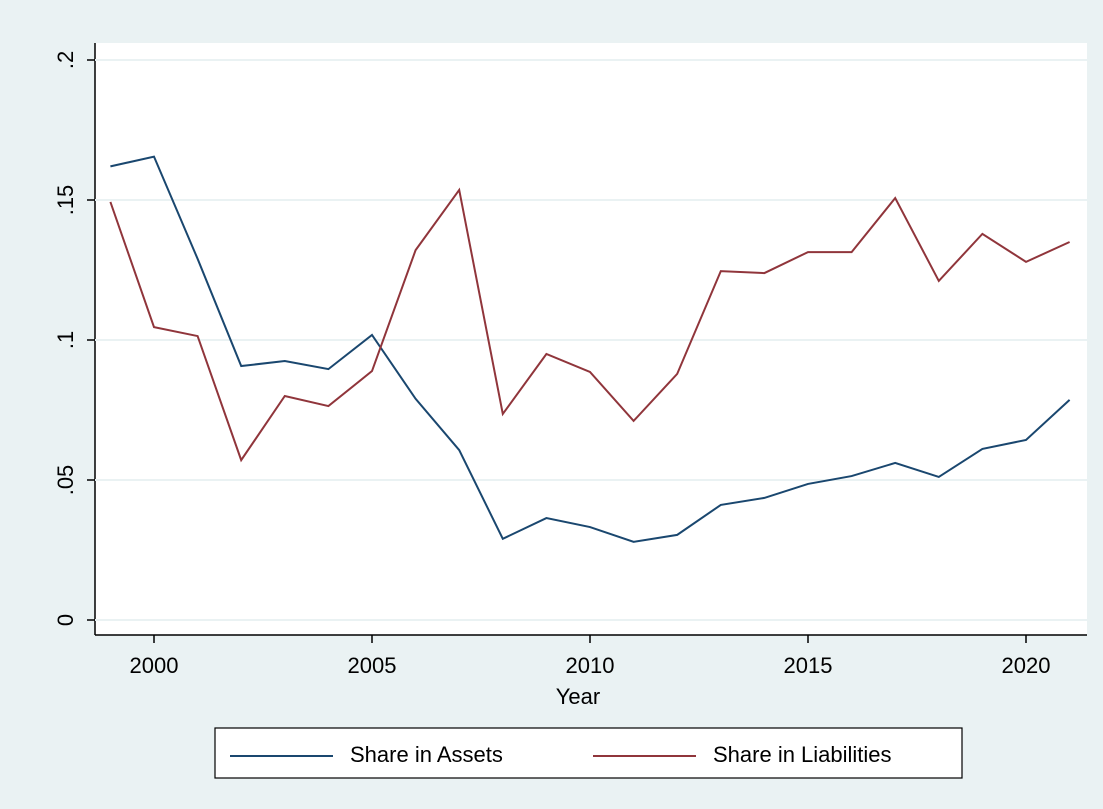 Image resolution: width=1103 pixels, height=809 pixels. What do you see at coordinates (65, 60) in the screenshot?
I see `y-tick-label: .2` at bounding box center [65, 60].